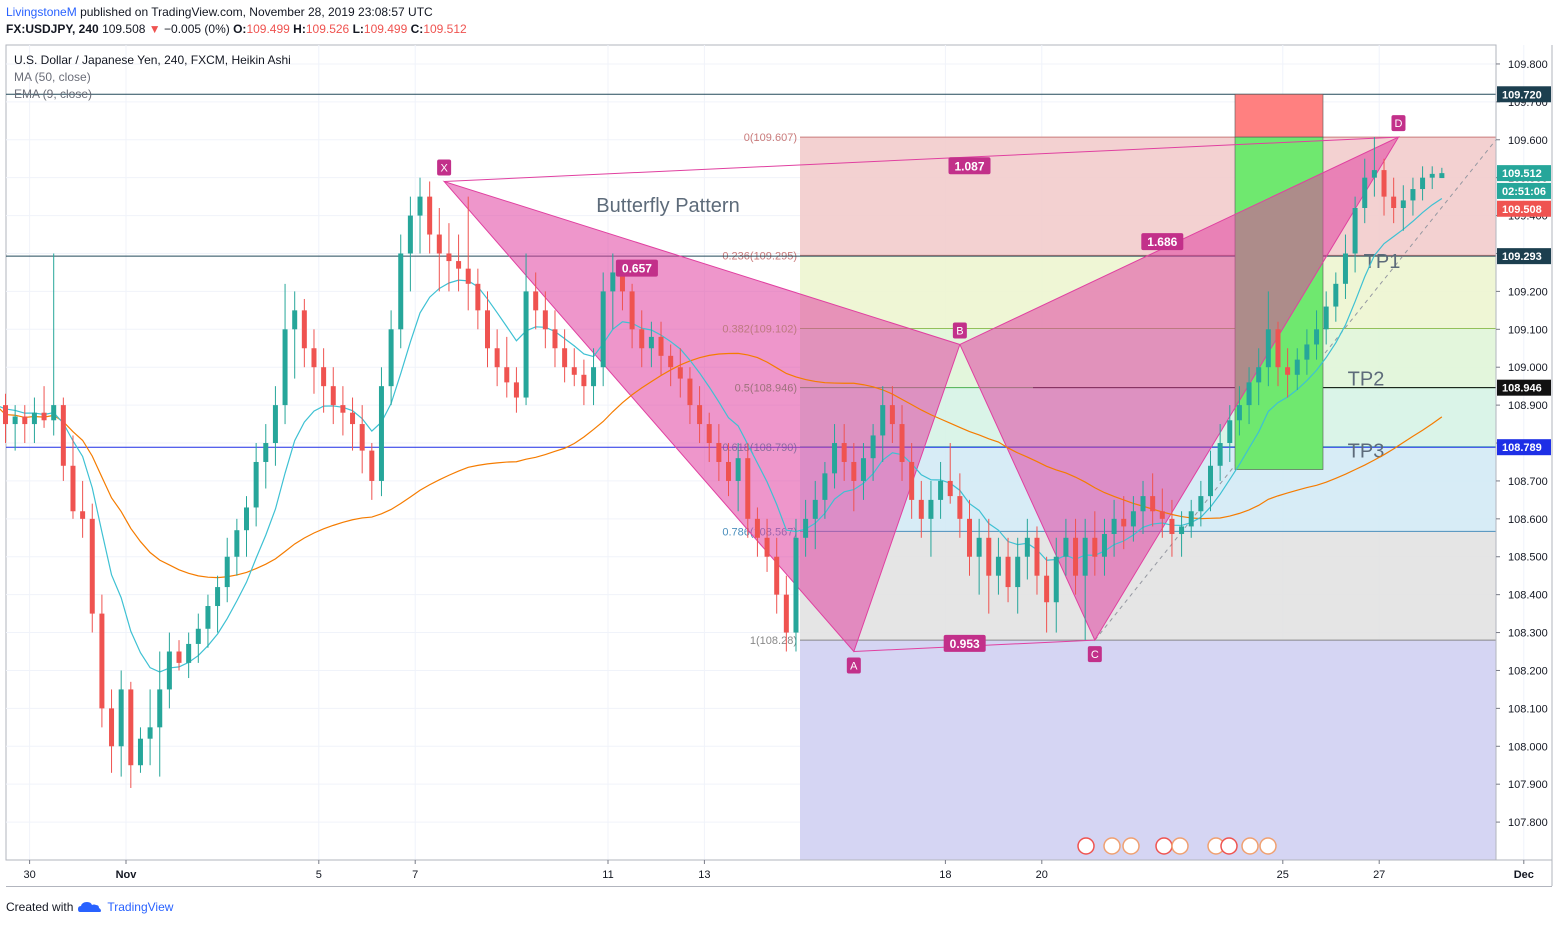 This screenshot has width=1560, height=926. What do you see at coordinates (29, 875) in the screenshot?
I see `time-tick-label: 30` at bounding box center [29, 875].